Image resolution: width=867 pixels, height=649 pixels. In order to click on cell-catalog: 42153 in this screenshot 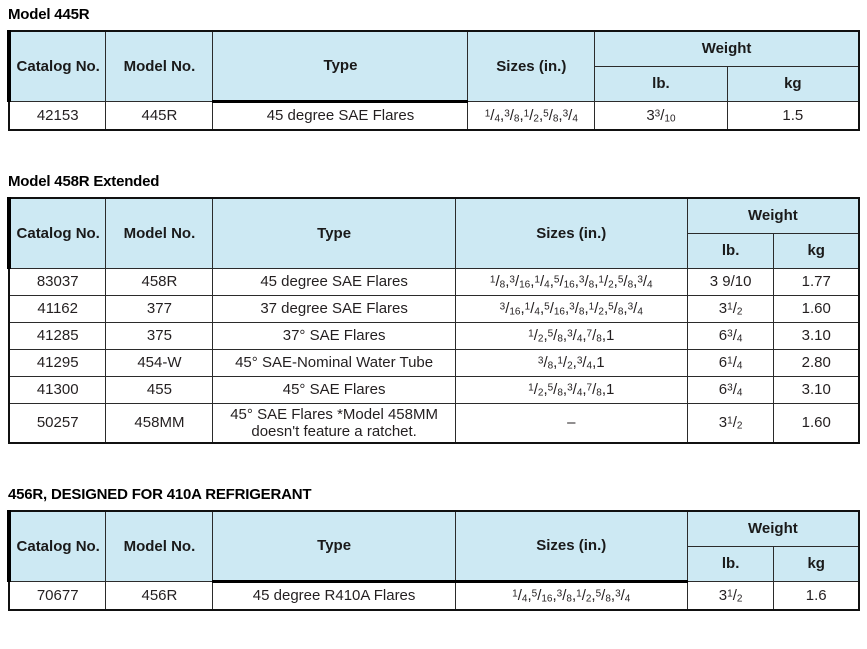, I will do `click(57, 115)`.